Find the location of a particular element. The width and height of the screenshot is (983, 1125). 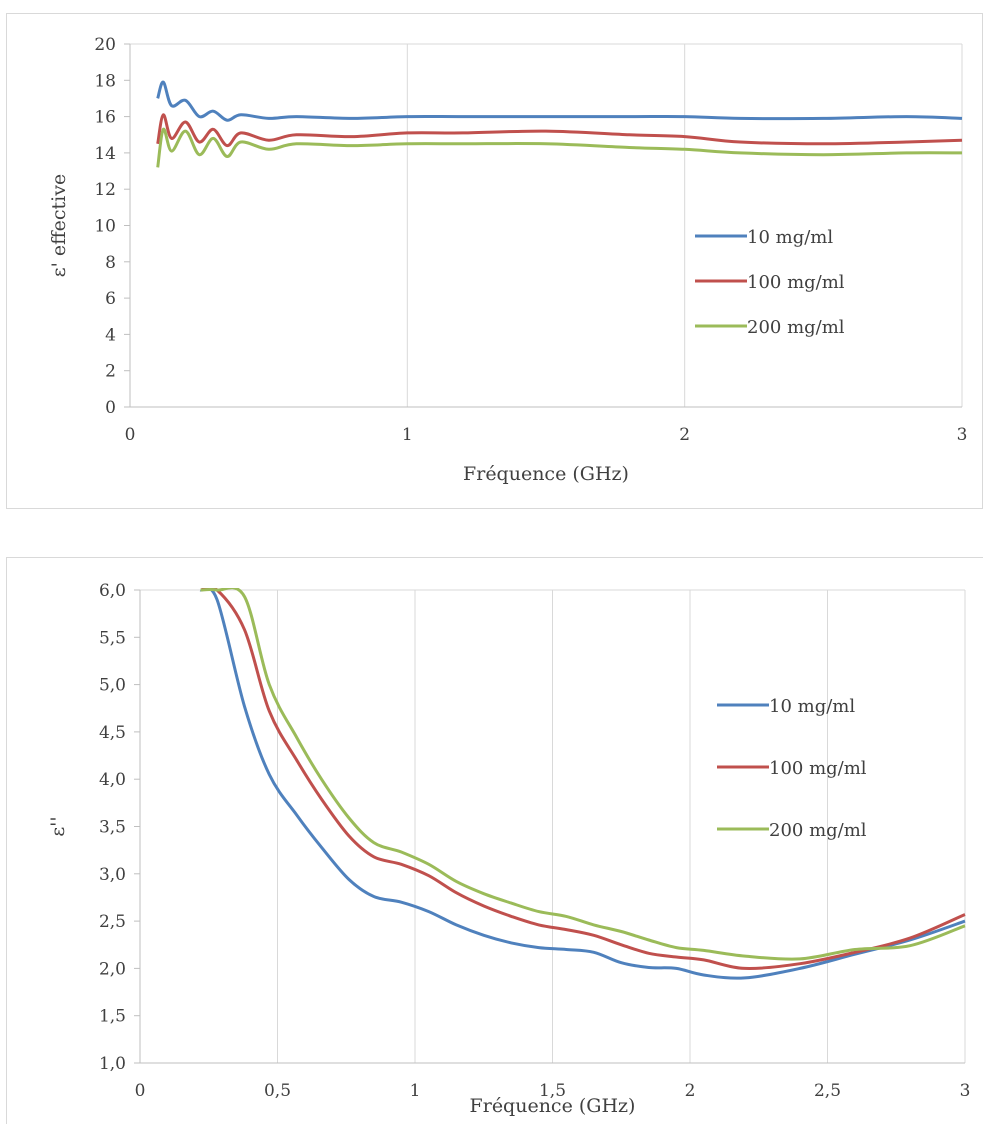

y-tick-label: 10 is located at coordinates (105, 227).